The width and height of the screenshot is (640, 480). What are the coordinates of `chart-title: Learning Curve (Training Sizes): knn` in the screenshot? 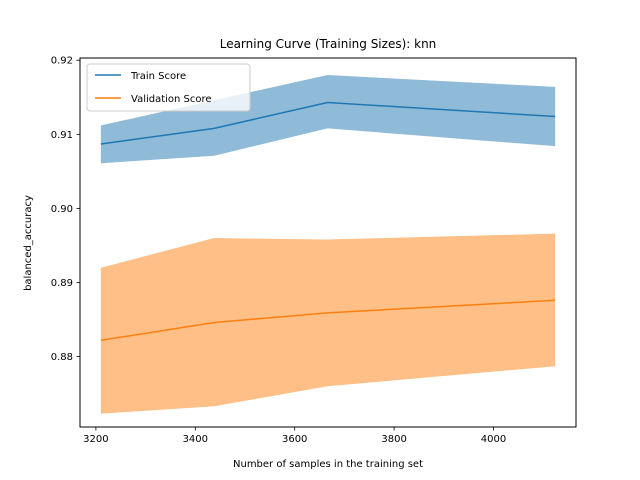 It's located at (328, 44).